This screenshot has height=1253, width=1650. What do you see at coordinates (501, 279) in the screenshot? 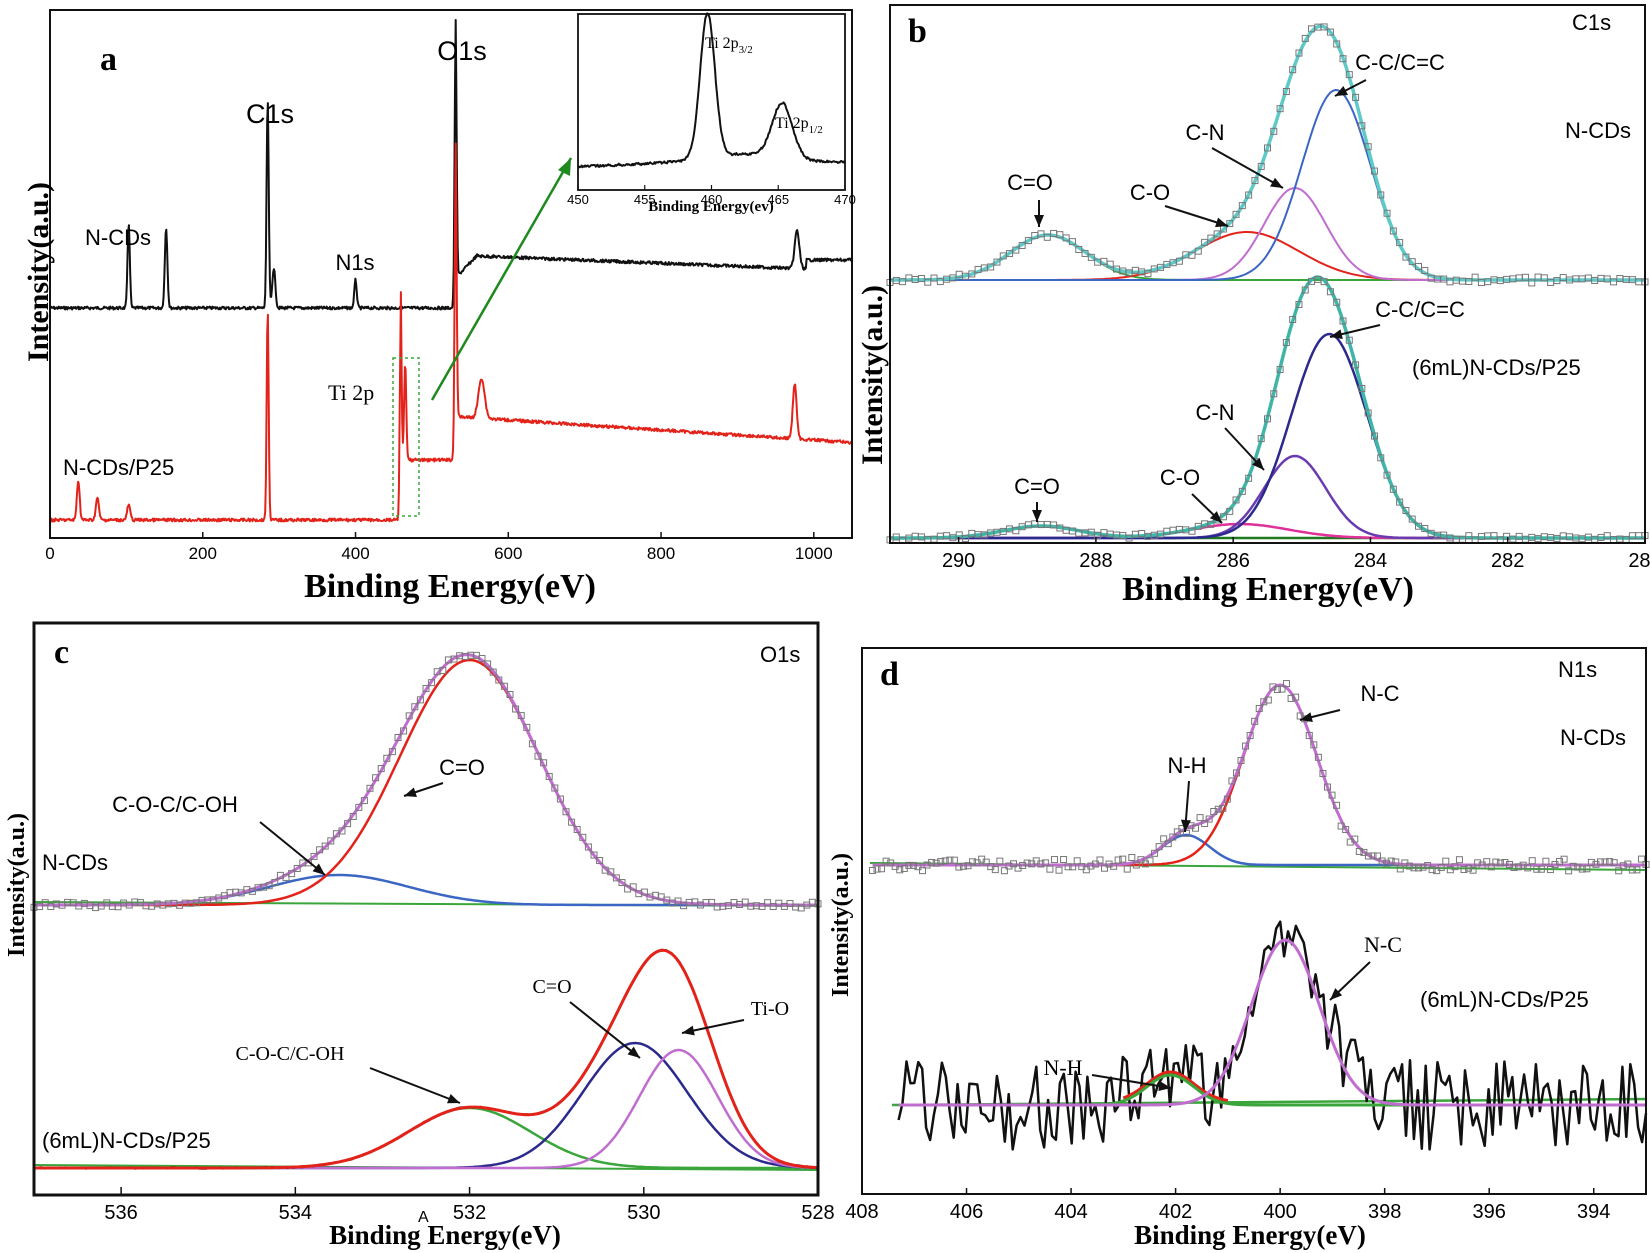
I see `panel-a-zoom-arrow` at bounding box center [501, 279].